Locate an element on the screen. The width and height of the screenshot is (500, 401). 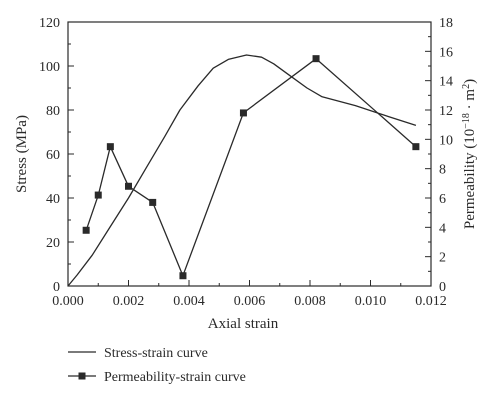
y-tick-label: 40 is located at coordinates (53, 199).